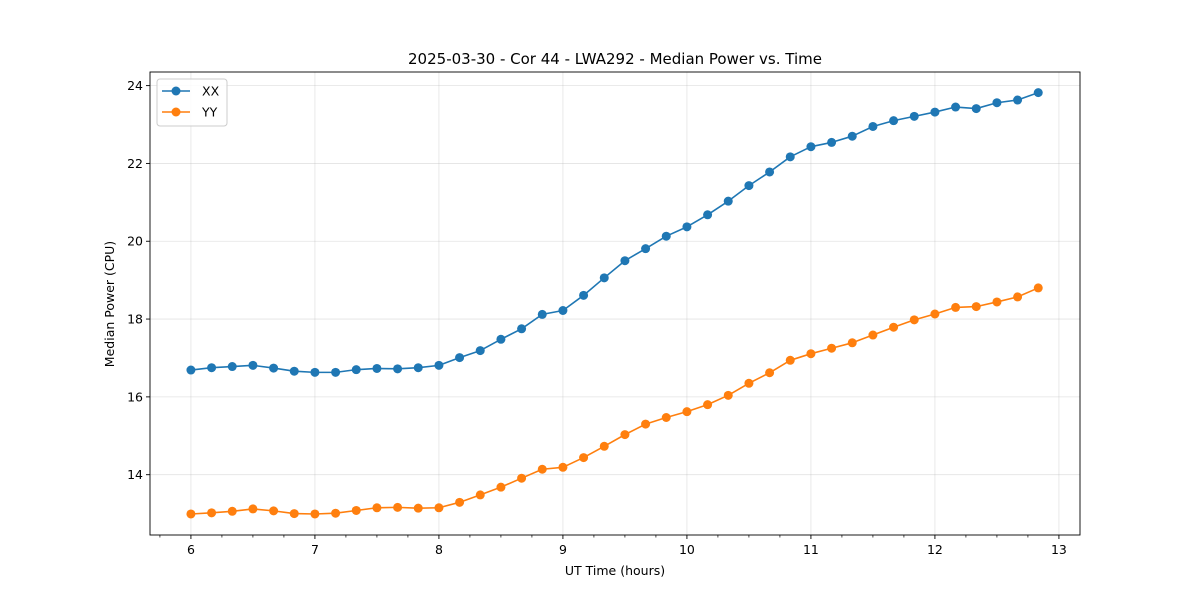 This screenshot has height=600, width=1200. What do you see at coordinates (176, 112) in the screenshot?
I see `legend-marker-yy` at bounding box center [176, 112].